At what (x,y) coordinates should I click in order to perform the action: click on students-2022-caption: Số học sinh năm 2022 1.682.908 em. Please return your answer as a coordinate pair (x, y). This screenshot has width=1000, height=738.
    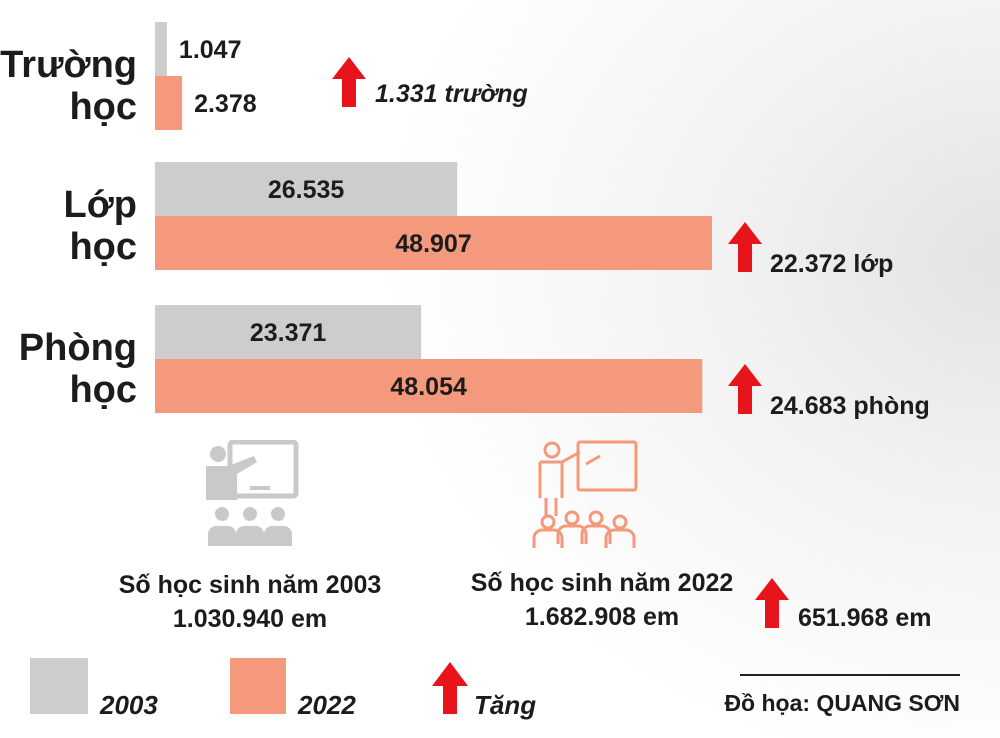
    Looking at the image, I should click on (602, 600).